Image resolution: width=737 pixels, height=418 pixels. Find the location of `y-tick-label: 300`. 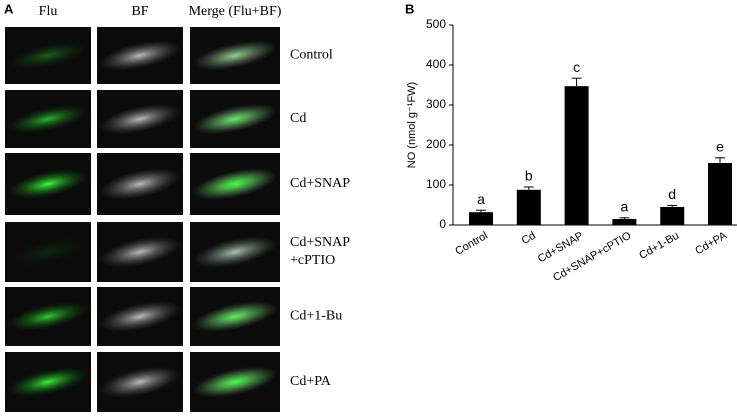

y-tick-label: 300 is located at coordinates (436, 104).